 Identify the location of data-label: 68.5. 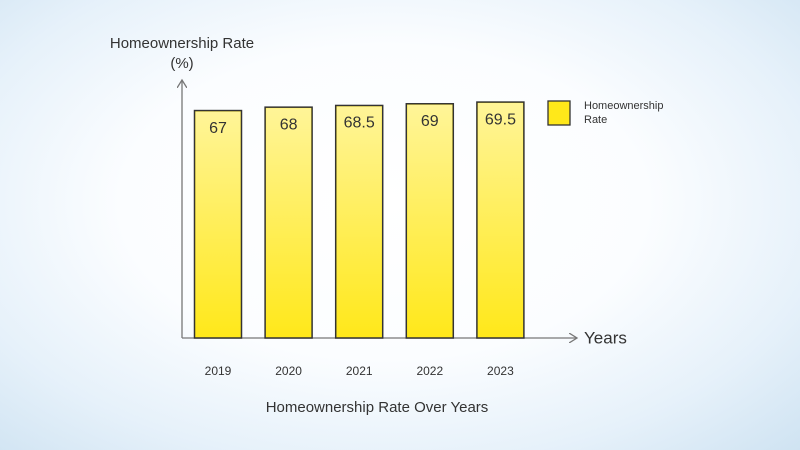
(359, 123).